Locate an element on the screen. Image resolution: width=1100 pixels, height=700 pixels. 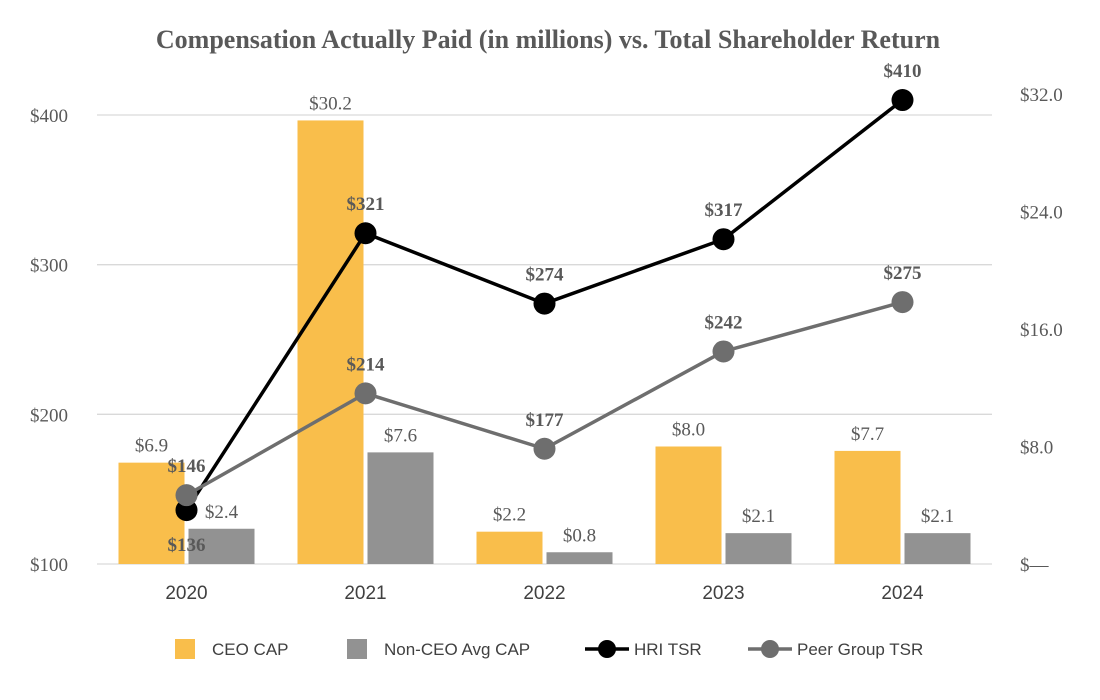
non-ceo-cap-label-2022: $0.8 is located at coordinates (579, 535).